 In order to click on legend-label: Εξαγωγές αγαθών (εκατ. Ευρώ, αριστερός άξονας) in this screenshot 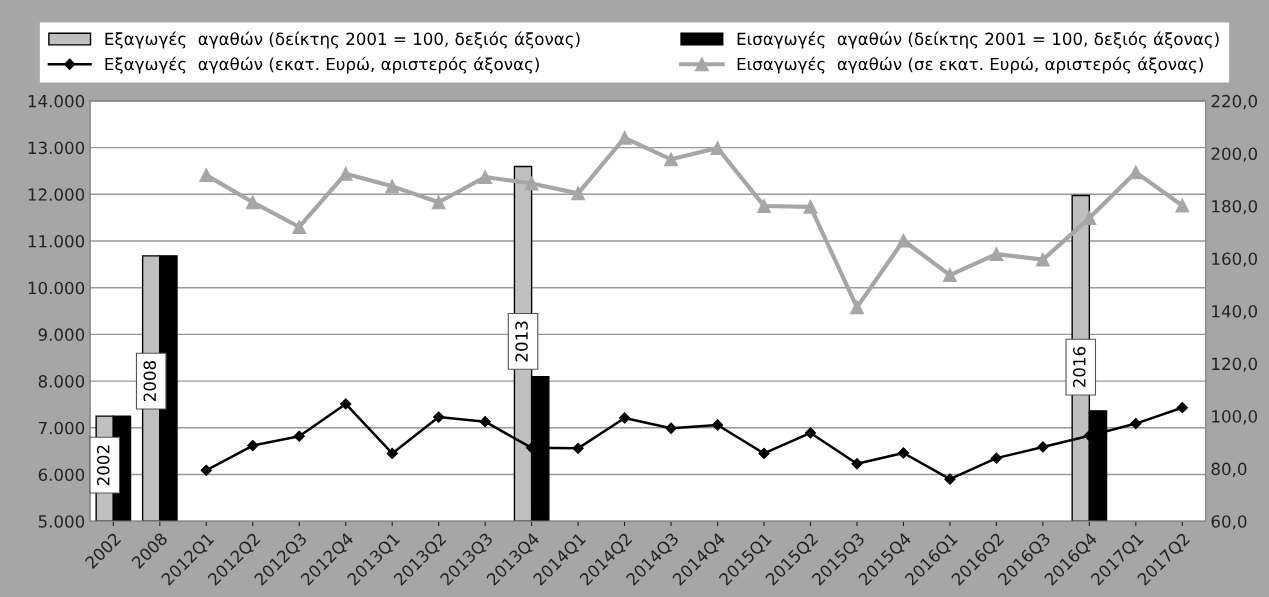, I will do `click(322, 65)`.